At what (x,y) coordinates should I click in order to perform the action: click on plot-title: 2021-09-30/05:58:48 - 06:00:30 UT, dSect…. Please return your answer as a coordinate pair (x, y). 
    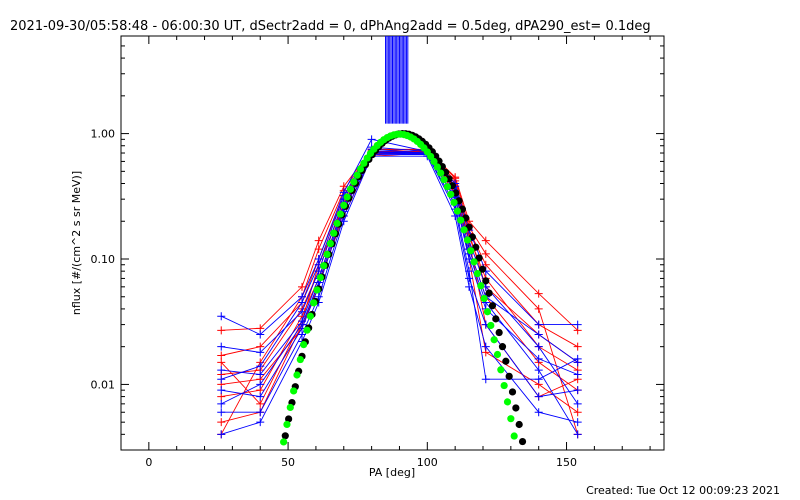
    Looking at the image, I should click on (330, 26).